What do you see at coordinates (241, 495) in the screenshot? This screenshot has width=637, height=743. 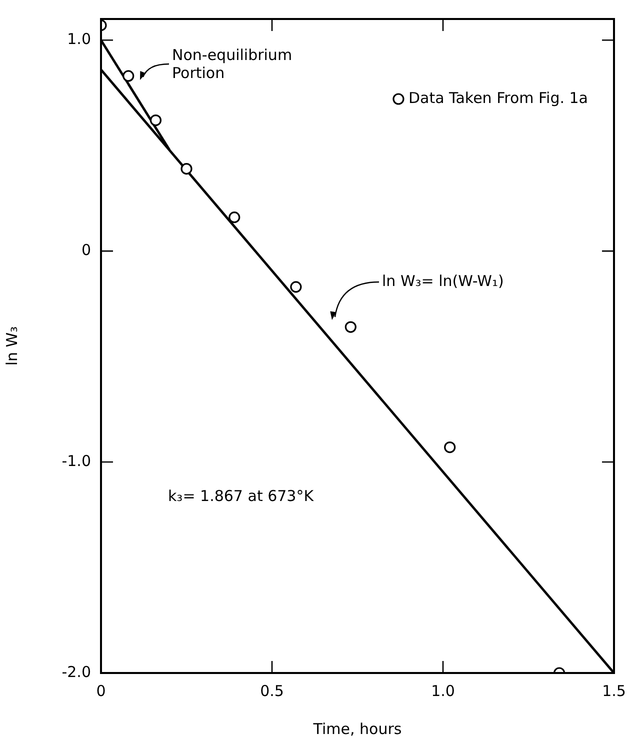 I see `annotation: k₃= 1.867 at 673°K` at bounding box center [241, 495].